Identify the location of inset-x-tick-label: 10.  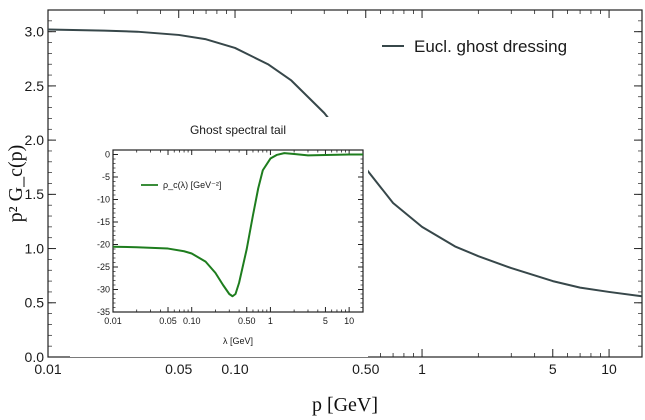
(349, 321).